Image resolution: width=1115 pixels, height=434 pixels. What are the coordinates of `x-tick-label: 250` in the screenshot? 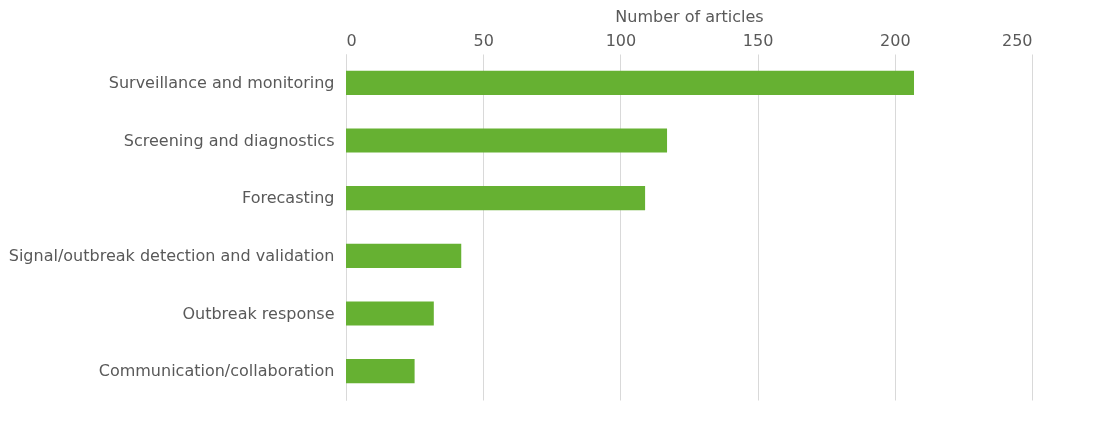 It's located at (1017, 40).